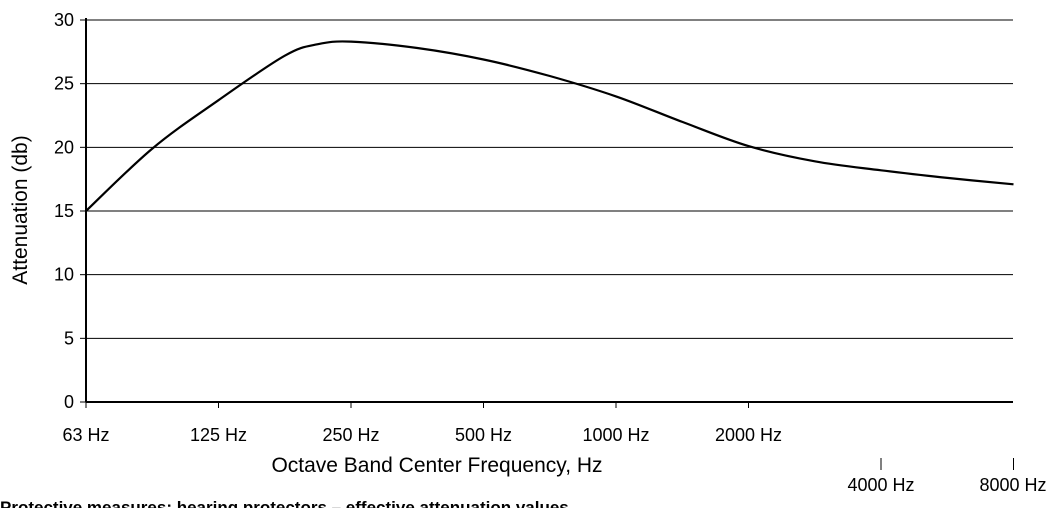 The image size is (1057, 508). I want to click on x-tick-label: 8000 Hz, so click(1012, 483).